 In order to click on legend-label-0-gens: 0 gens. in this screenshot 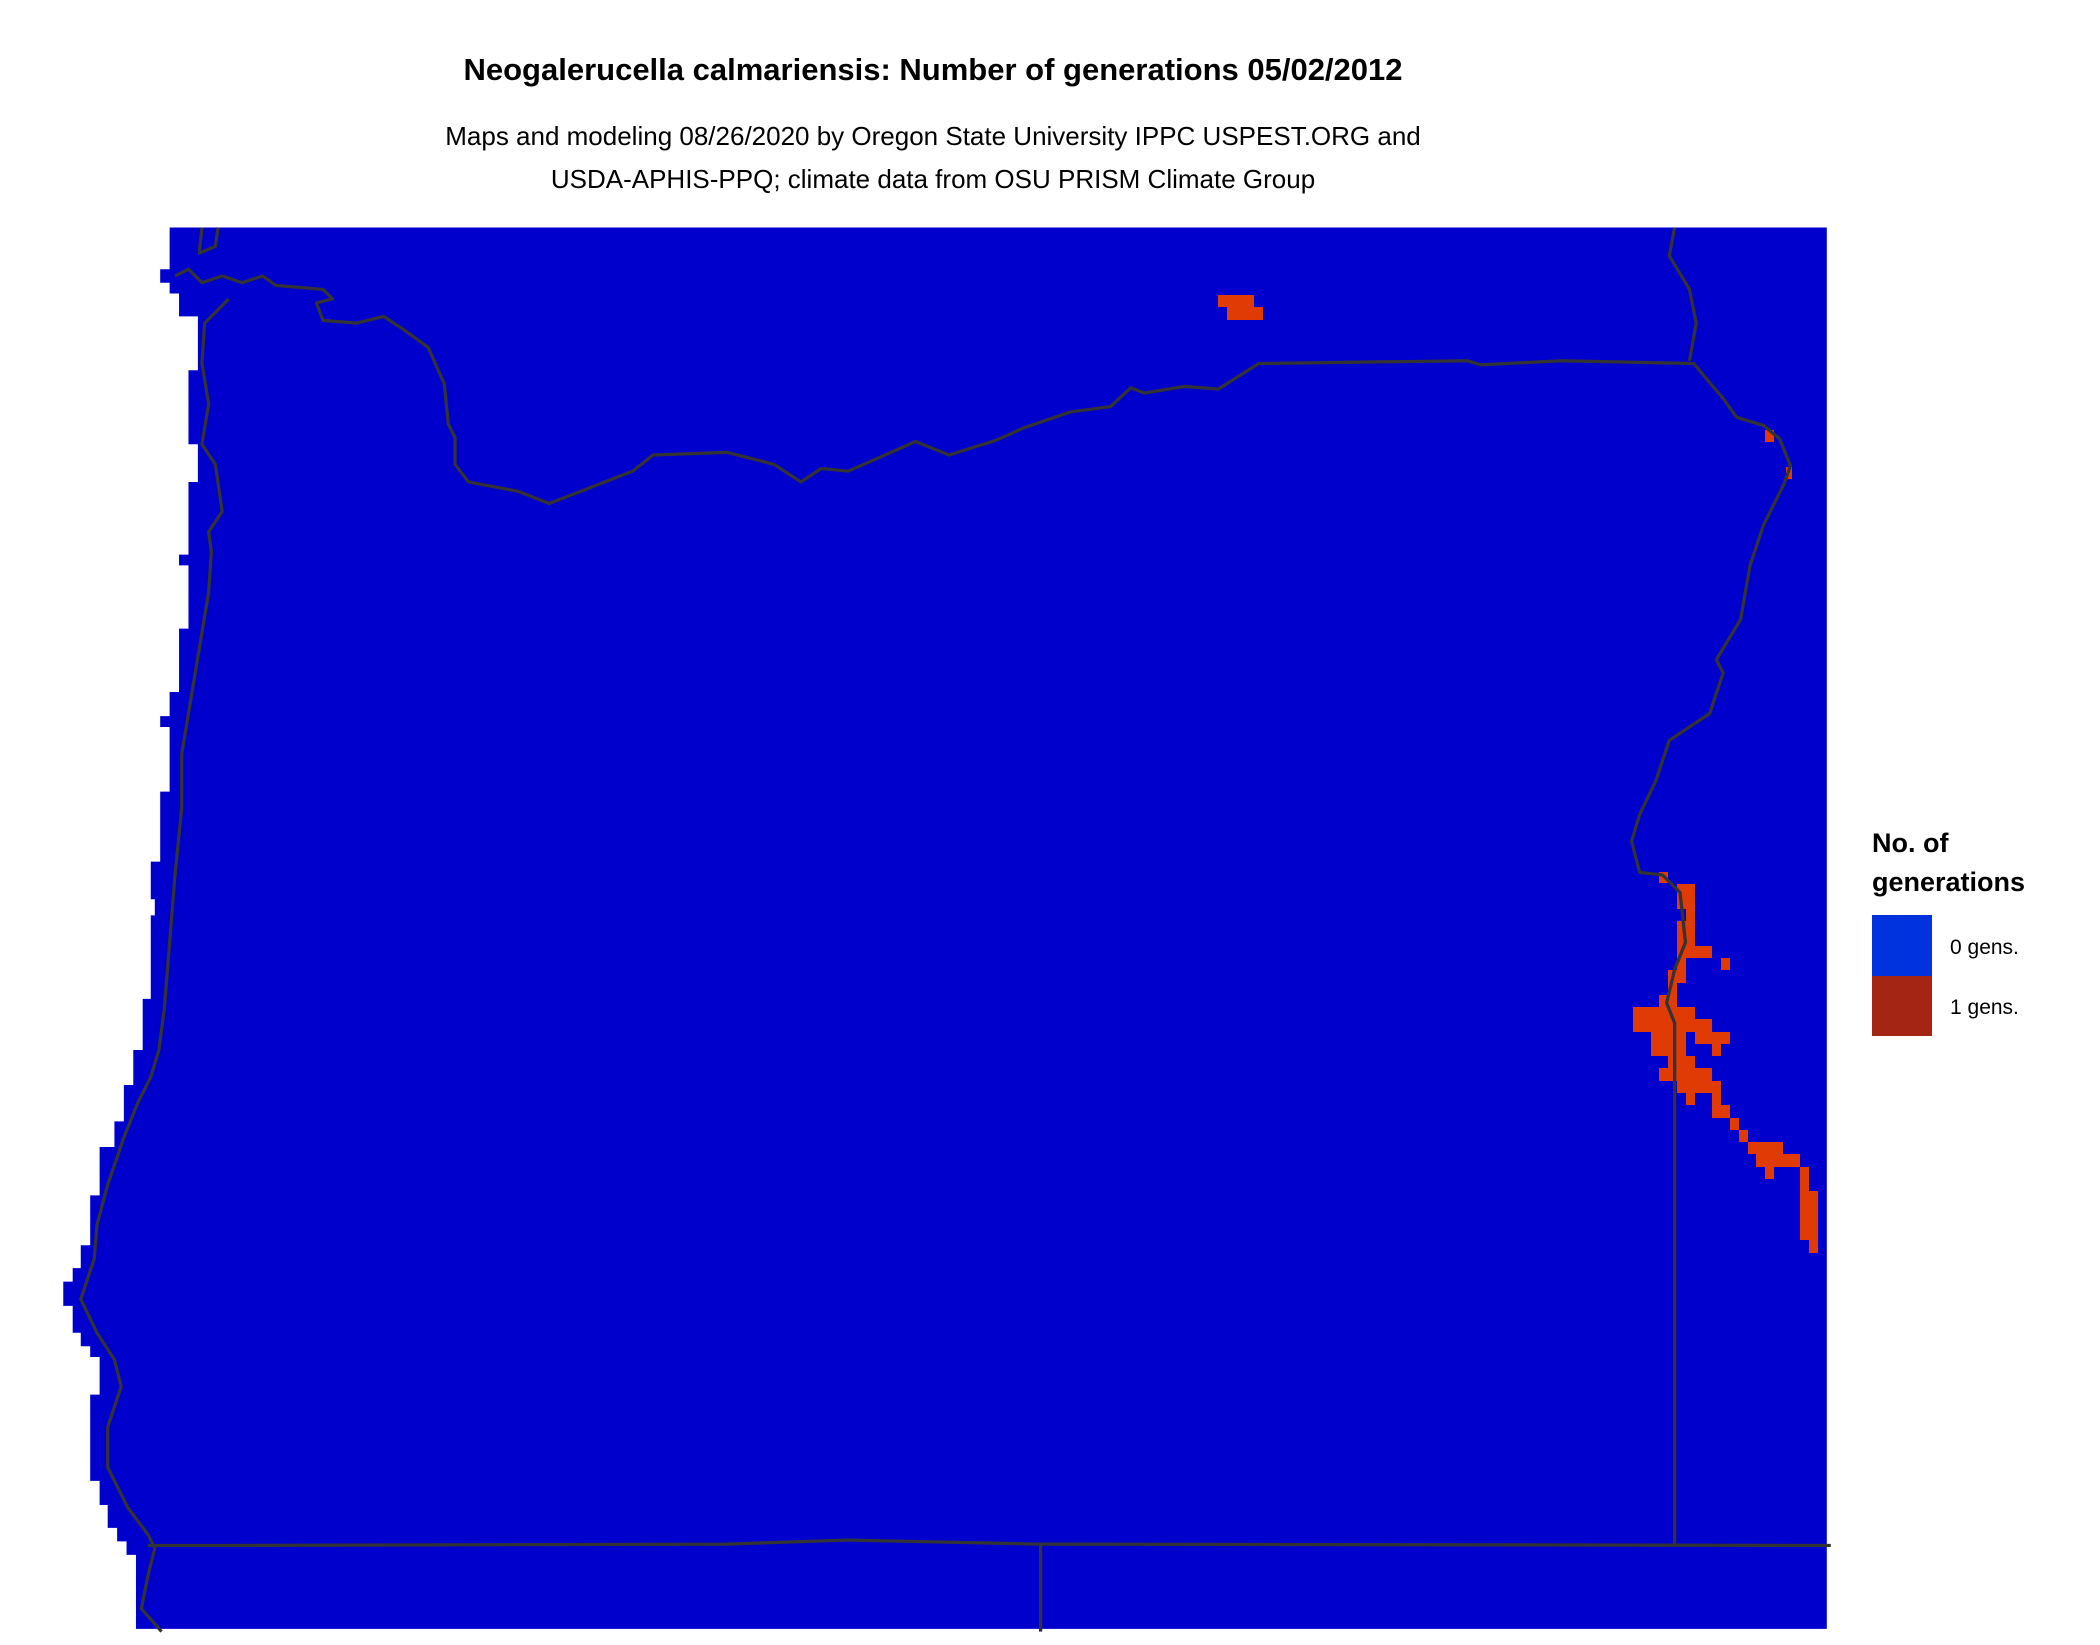, I will do `click(1984, 947)`.